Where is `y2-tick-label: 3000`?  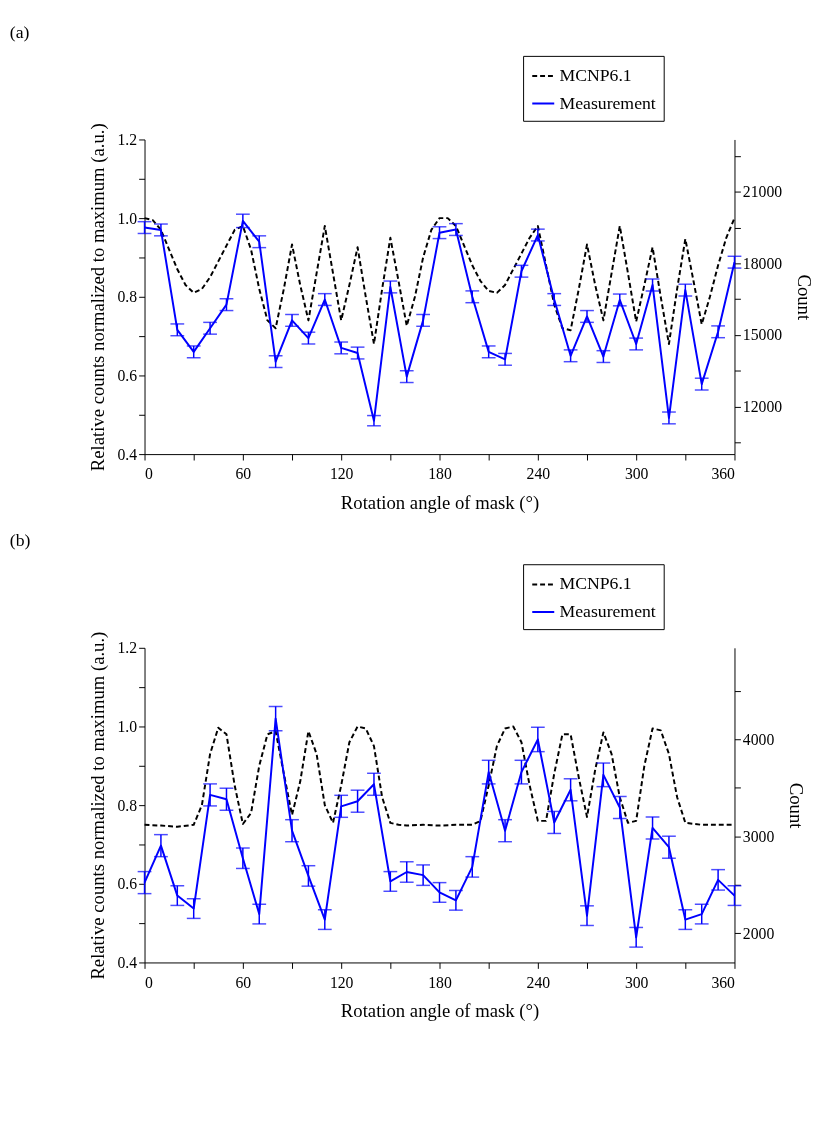
y2-tick-label: 3000 is located at coordinates (758, 836).